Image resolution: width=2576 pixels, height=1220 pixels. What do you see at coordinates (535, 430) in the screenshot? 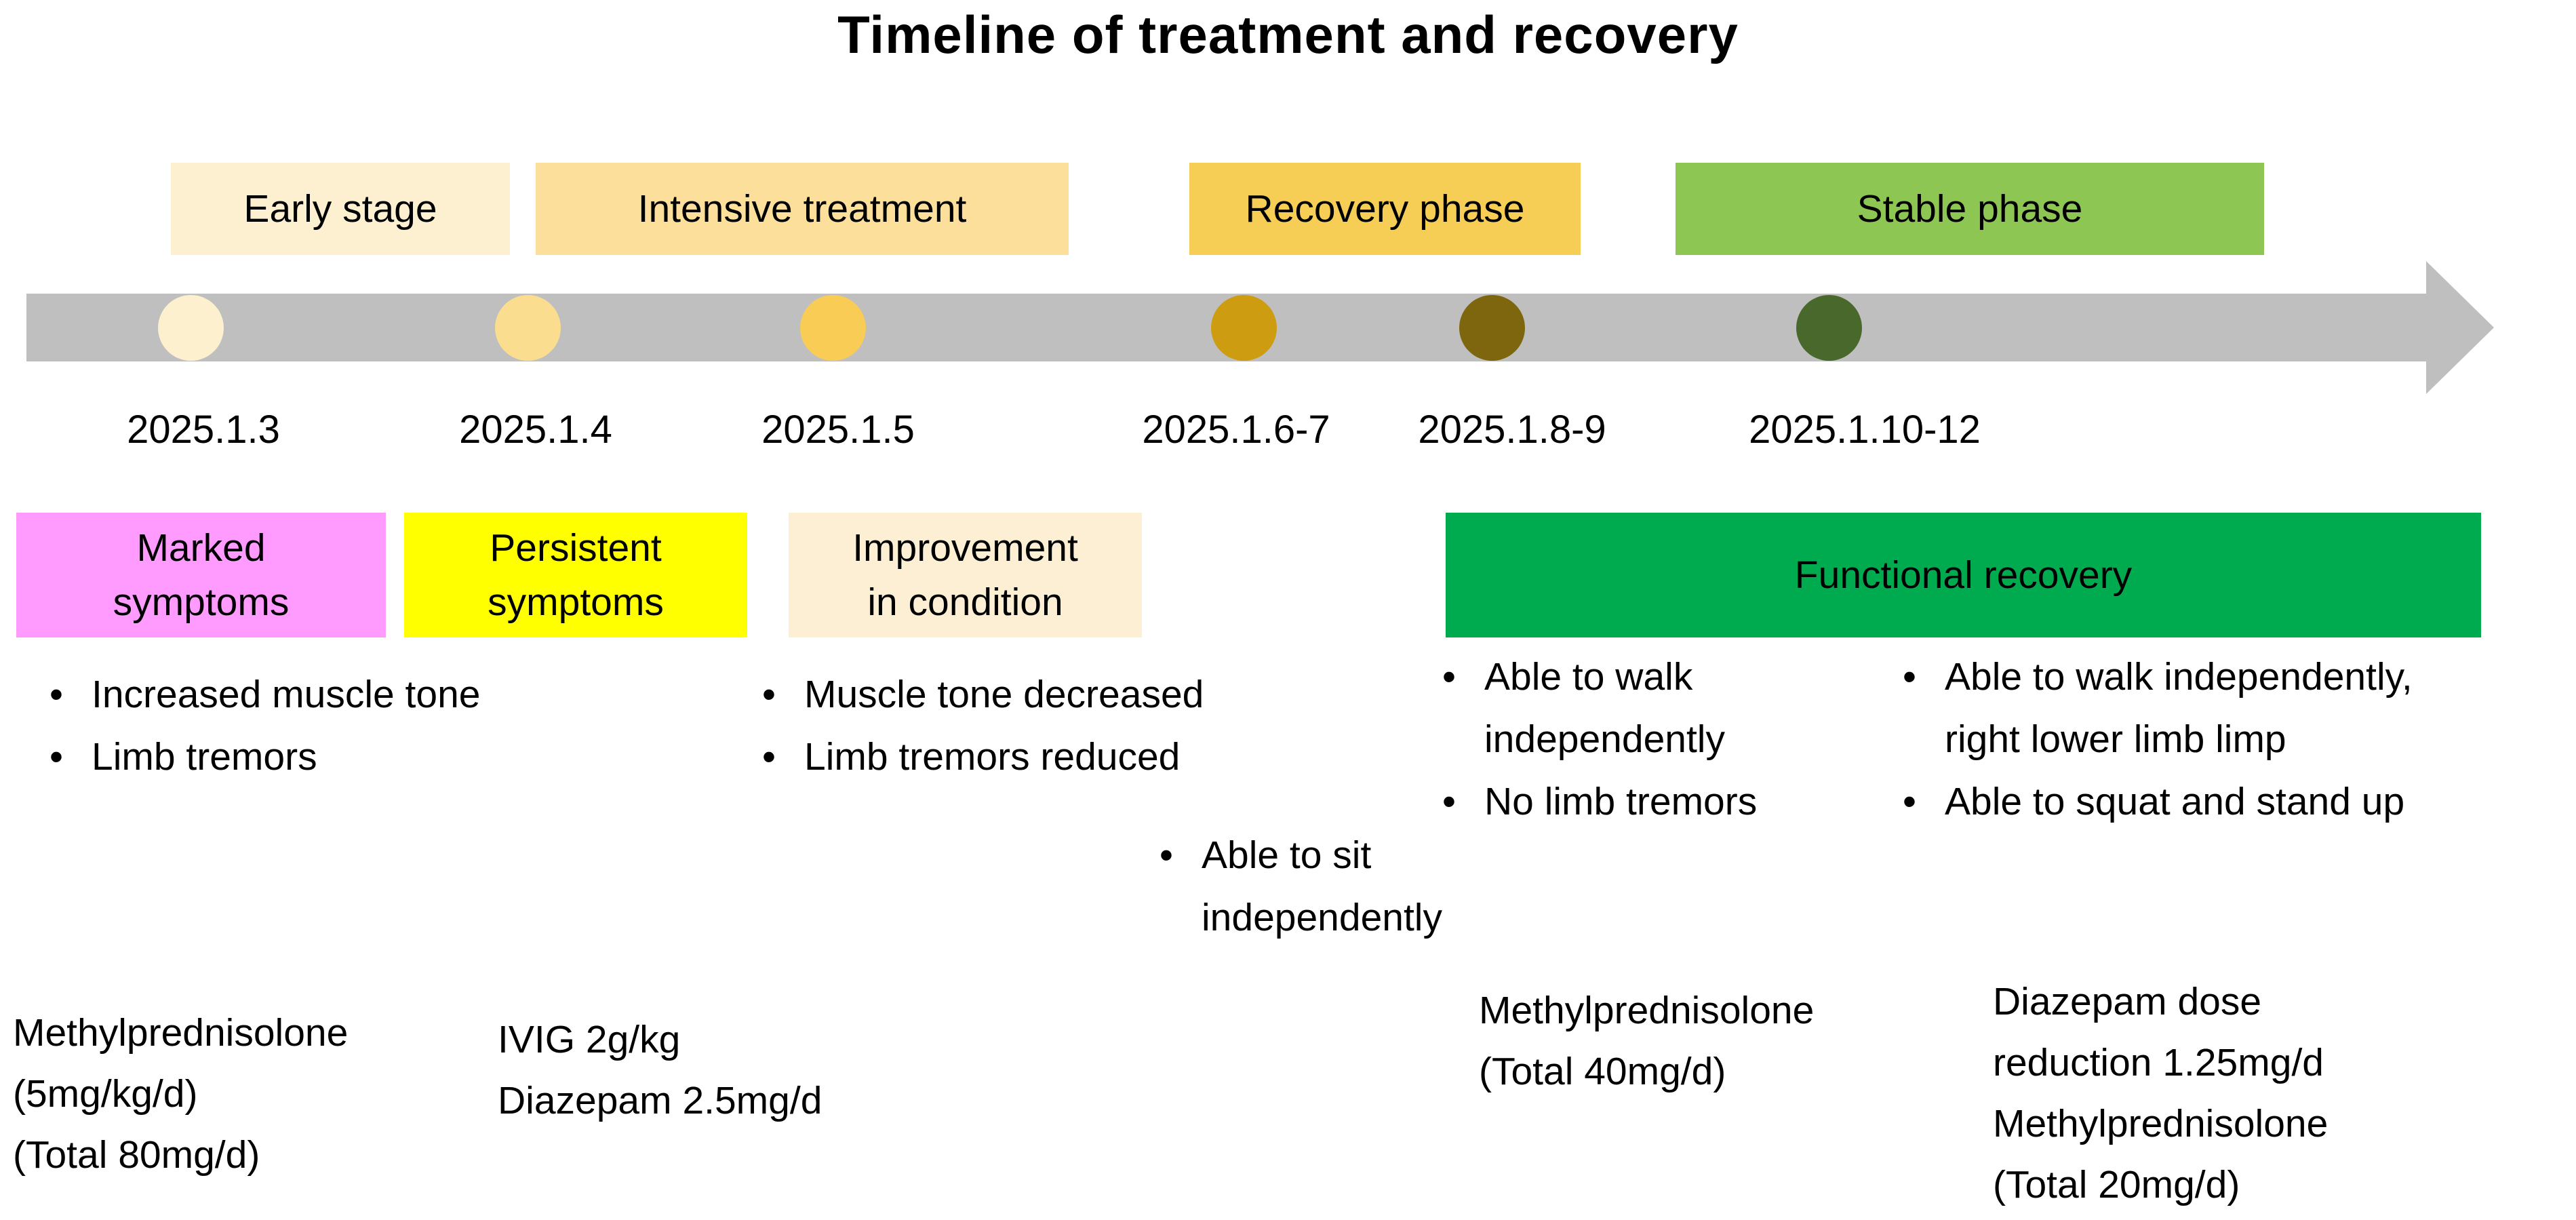
I see `date-label: 2025.1.4` at bounding box center [535, 430].